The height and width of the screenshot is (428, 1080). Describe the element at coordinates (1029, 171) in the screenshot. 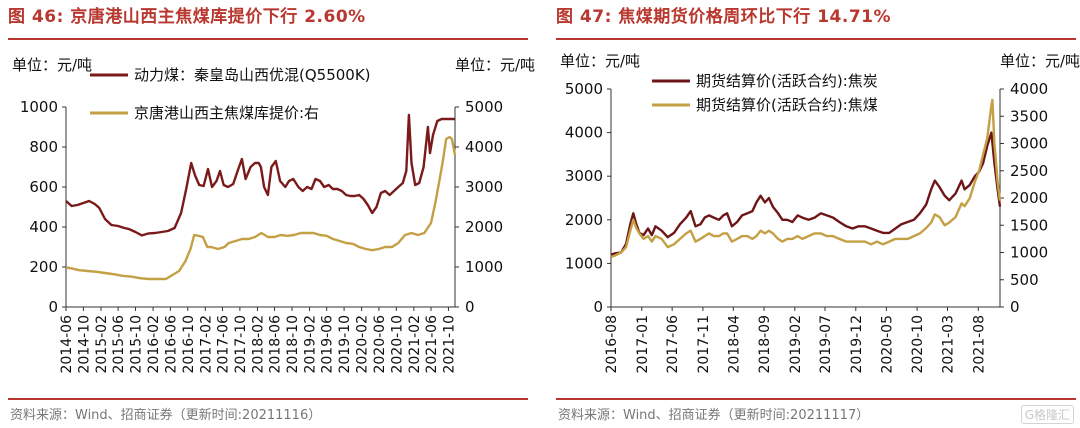

I see `right-tick-label: 2500` at that location.